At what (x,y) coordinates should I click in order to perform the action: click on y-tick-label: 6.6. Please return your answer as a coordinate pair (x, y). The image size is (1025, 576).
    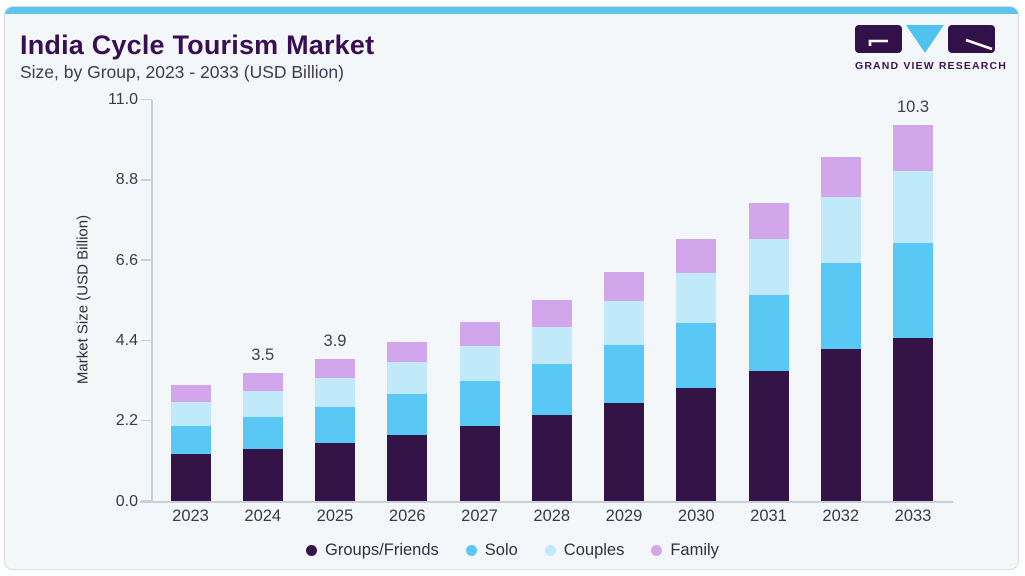
    Looking at the image, I should click on (126, 260).